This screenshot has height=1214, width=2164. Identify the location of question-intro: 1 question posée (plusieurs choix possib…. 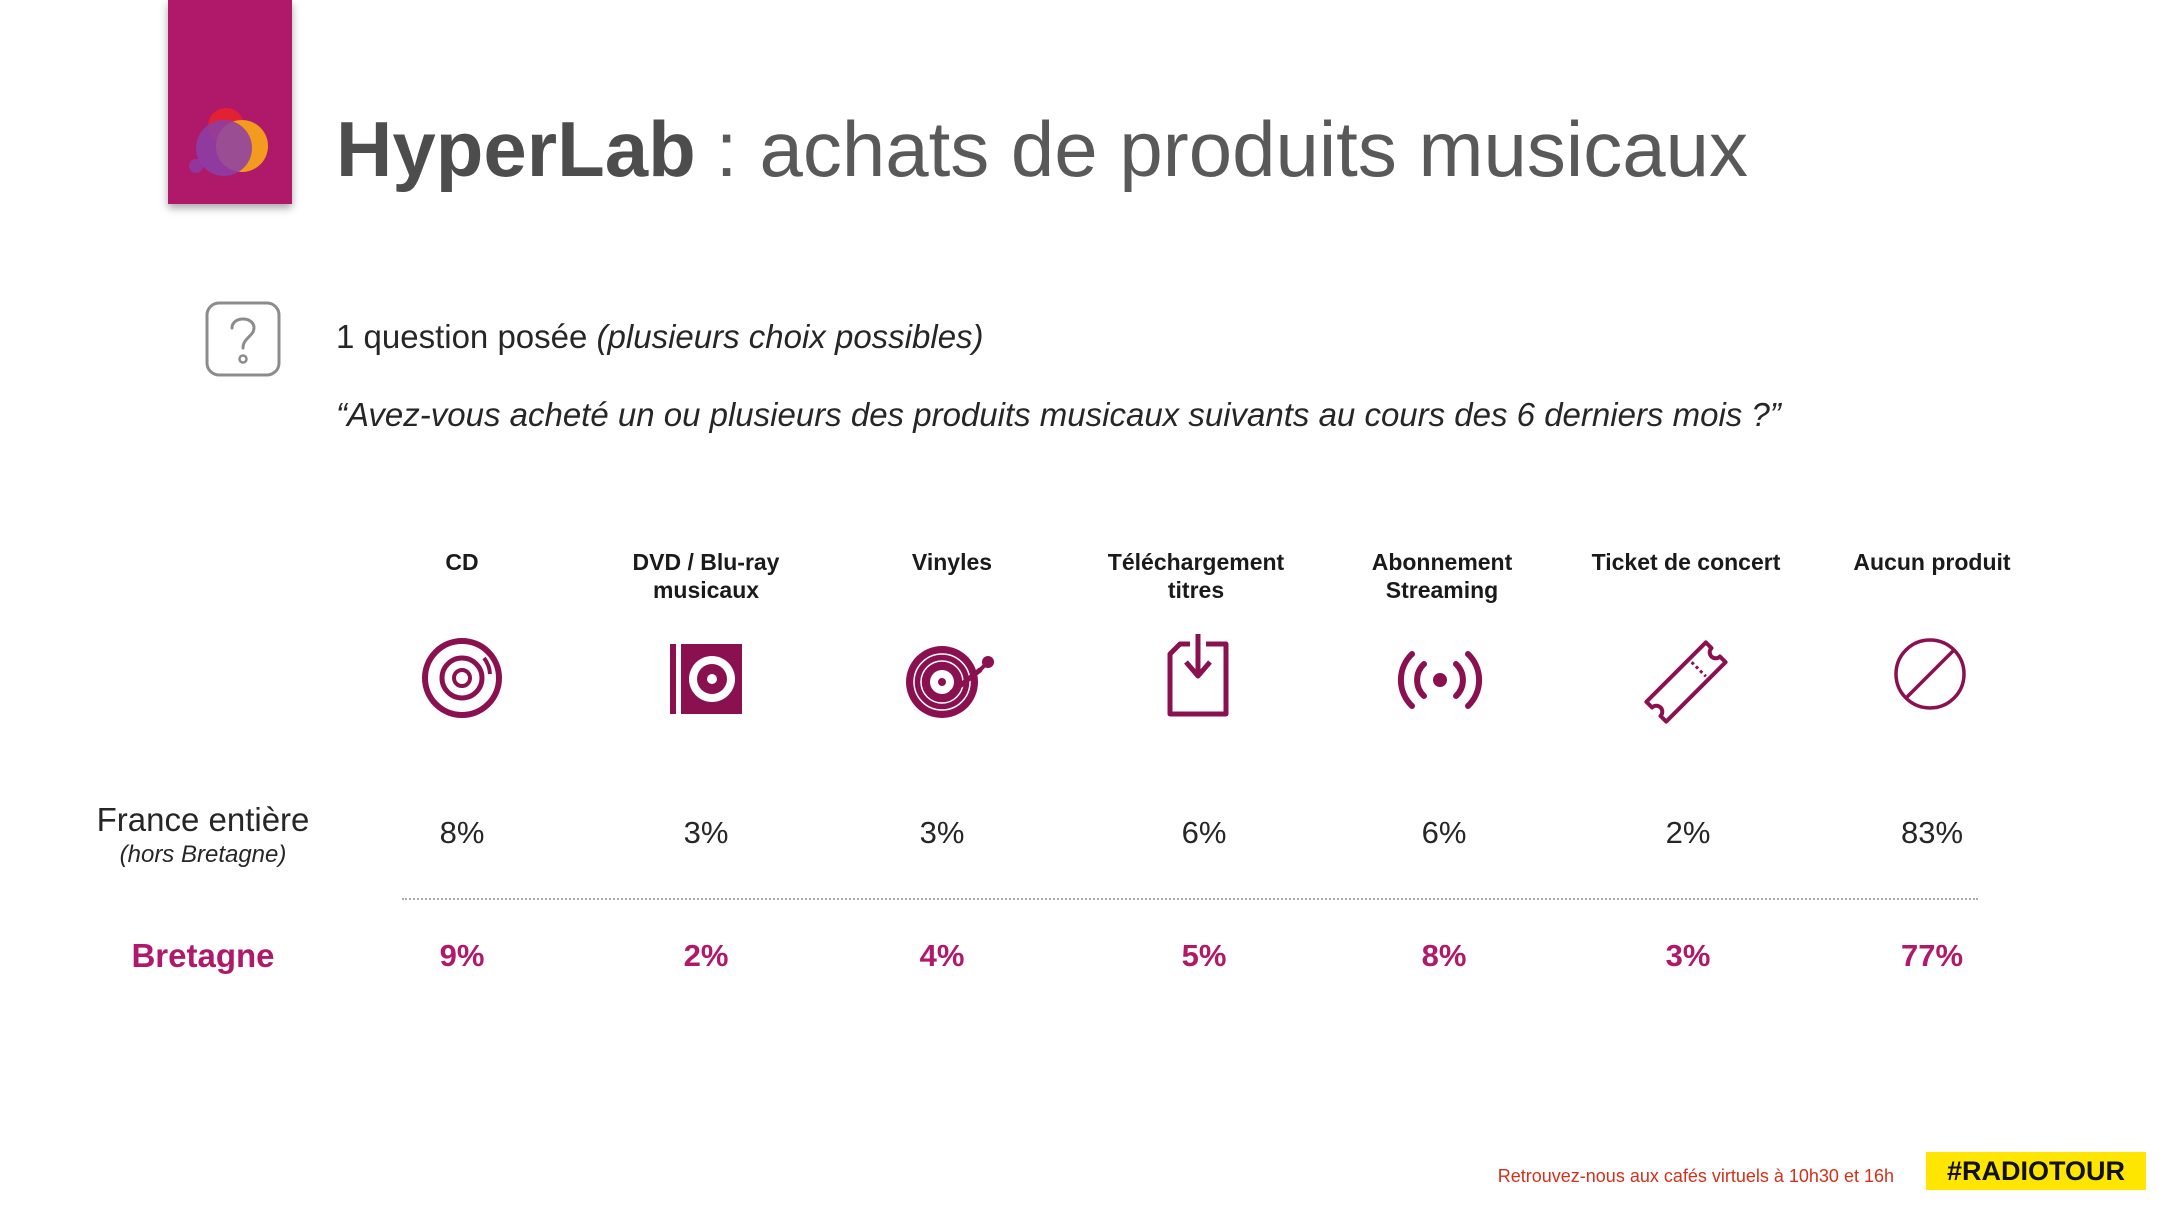
(660, 337).